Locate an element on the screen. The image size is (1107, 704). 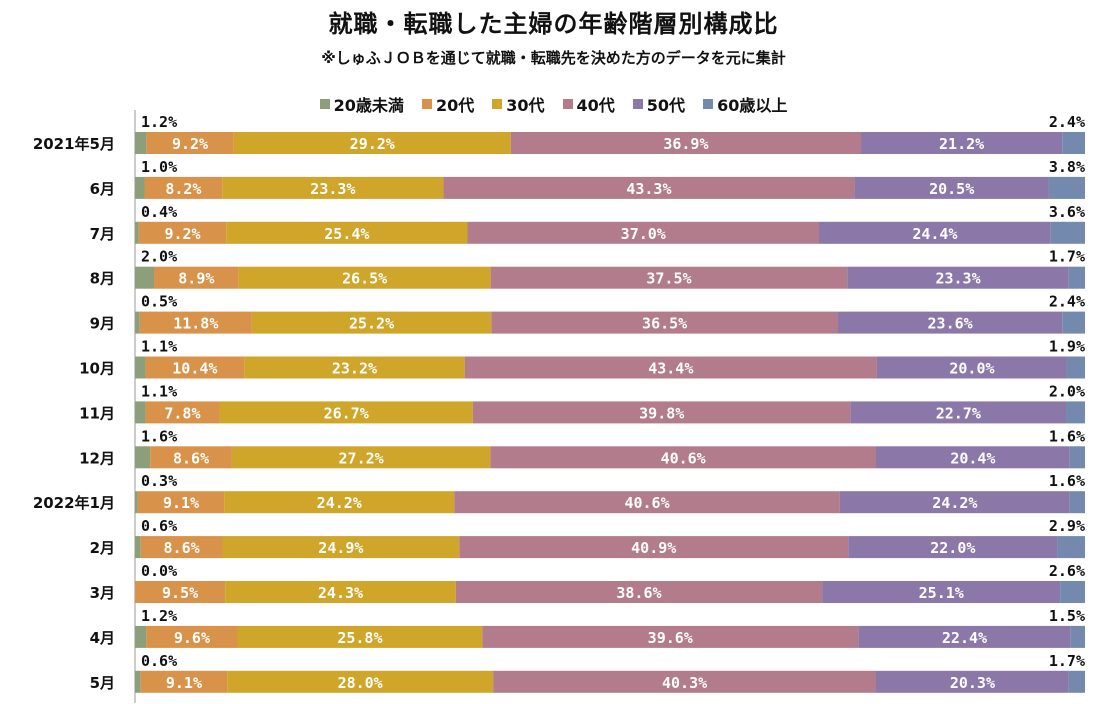
data-label: 23.2% is located at coordinates (354, 369).